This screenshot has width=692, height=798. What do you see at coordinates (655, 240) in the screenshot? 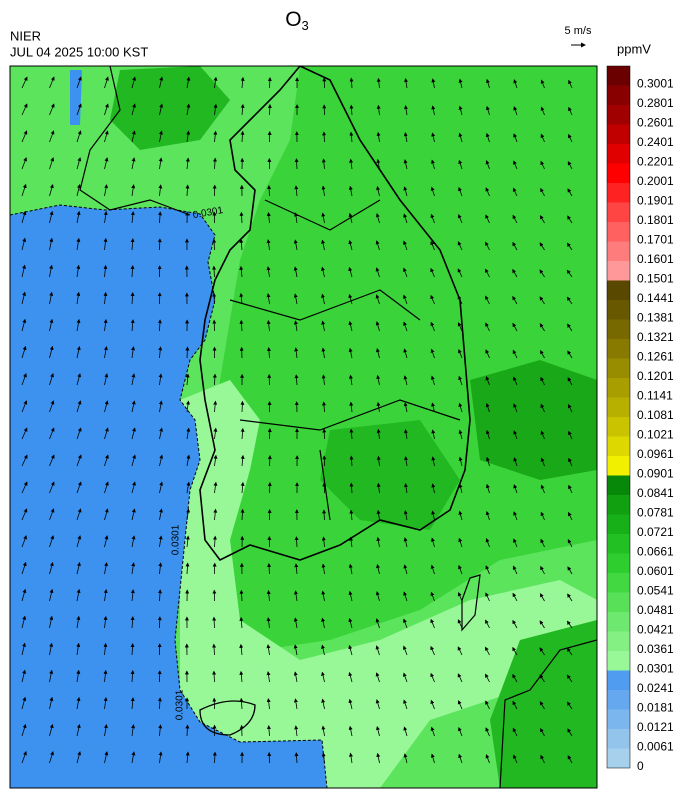
I see `colorbar-label: 0.1701` at bounding box center [655, 240].